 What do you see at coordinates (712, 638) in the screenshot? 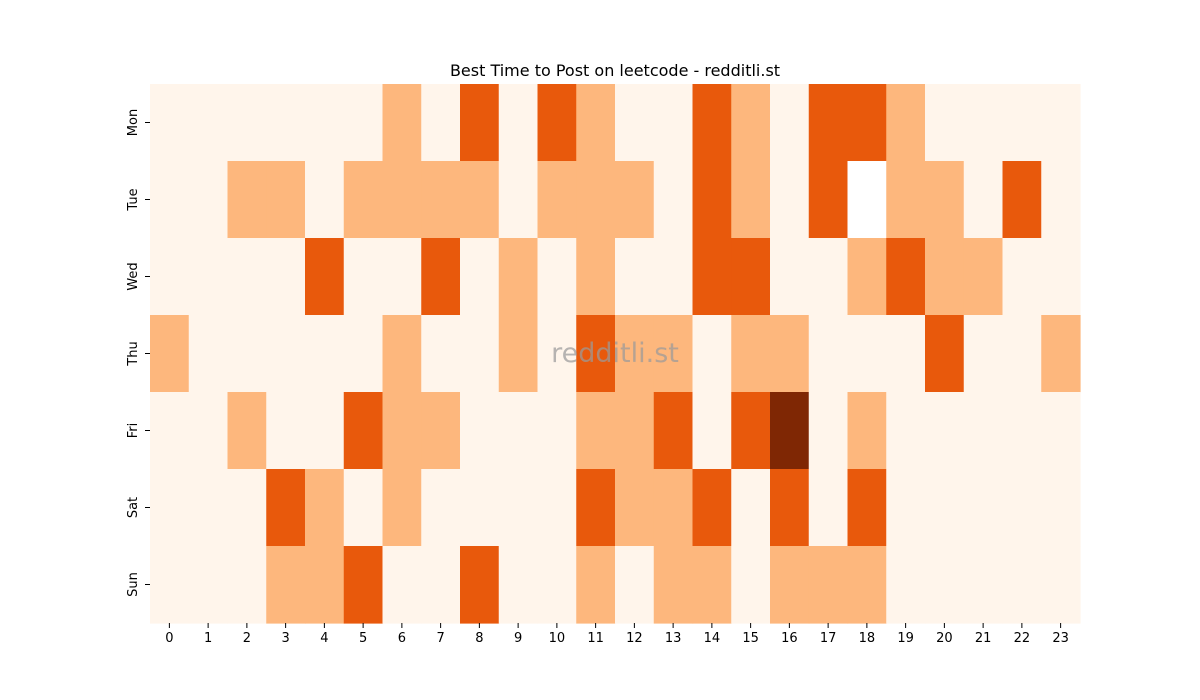
I see `x-tick-label: 14` at bounding box center [712, 638].